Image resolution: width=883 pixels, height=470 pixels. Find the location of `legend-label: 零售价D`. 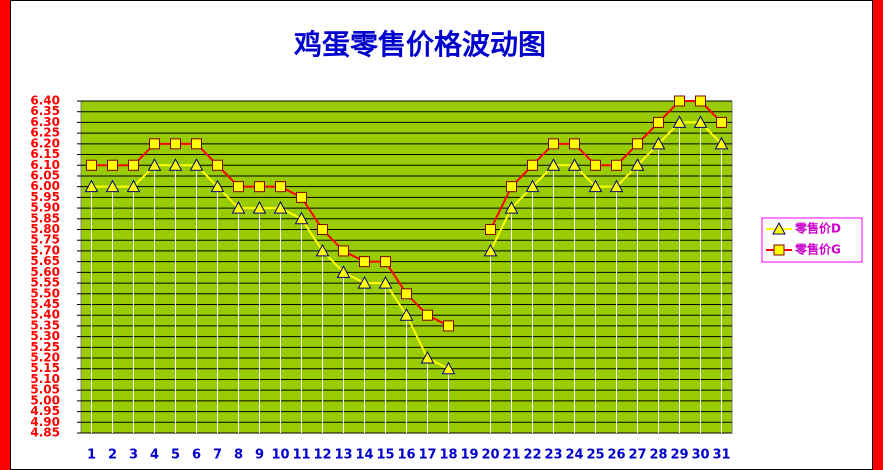

legend-label: 零售价D is located at coordinates (817, 228).